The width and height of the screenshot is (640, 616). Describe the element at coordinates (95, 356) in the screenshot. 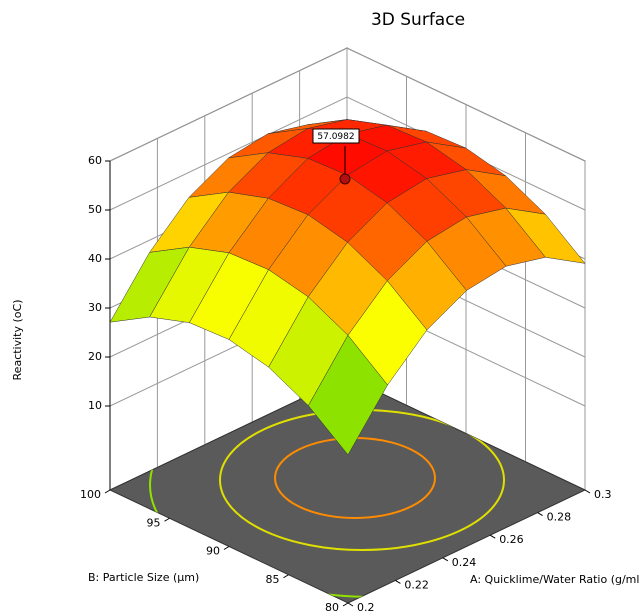

I see `z-tick-label: 20` at that location.